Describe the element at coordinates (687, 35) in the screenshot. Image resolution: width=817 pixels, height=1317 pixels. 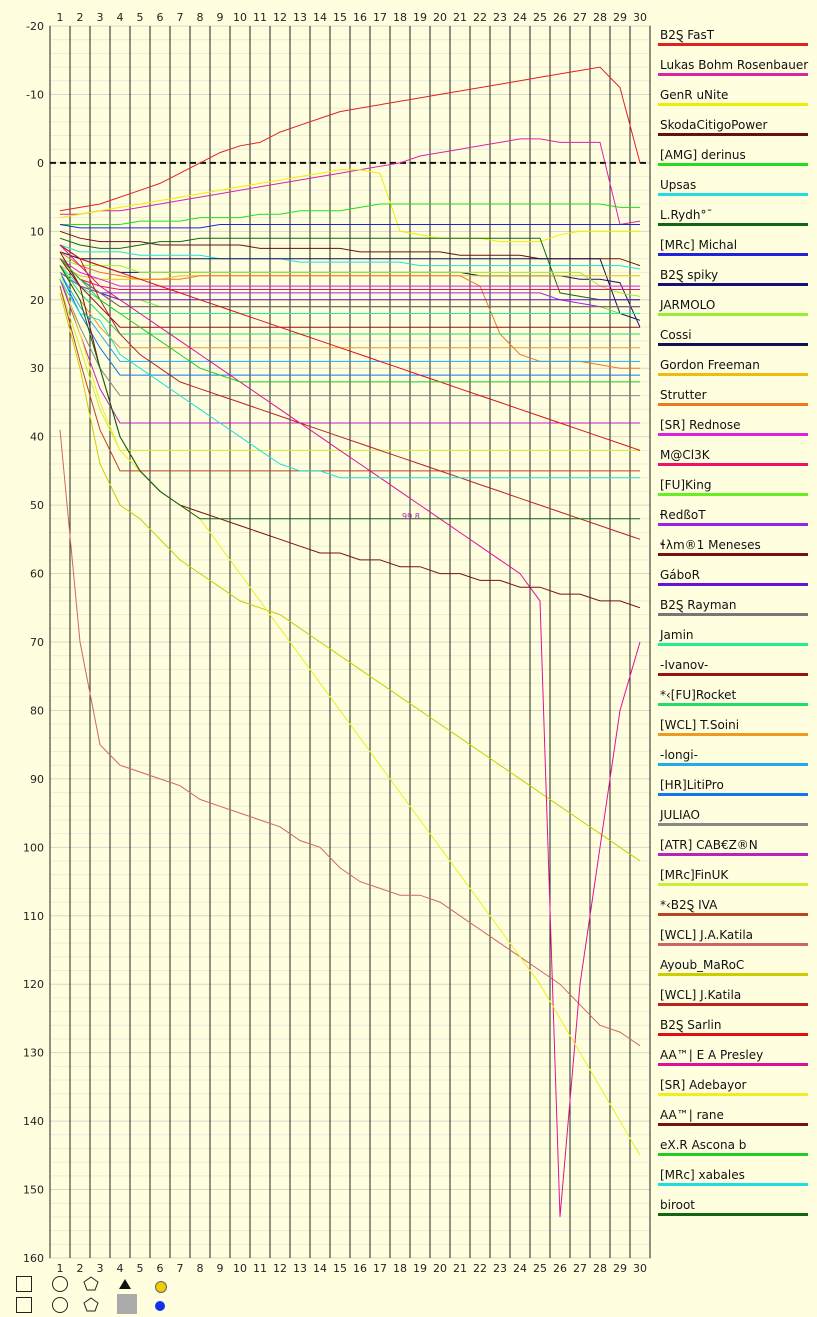
I see `legend-label: B2Ȿ FasT` at that location.